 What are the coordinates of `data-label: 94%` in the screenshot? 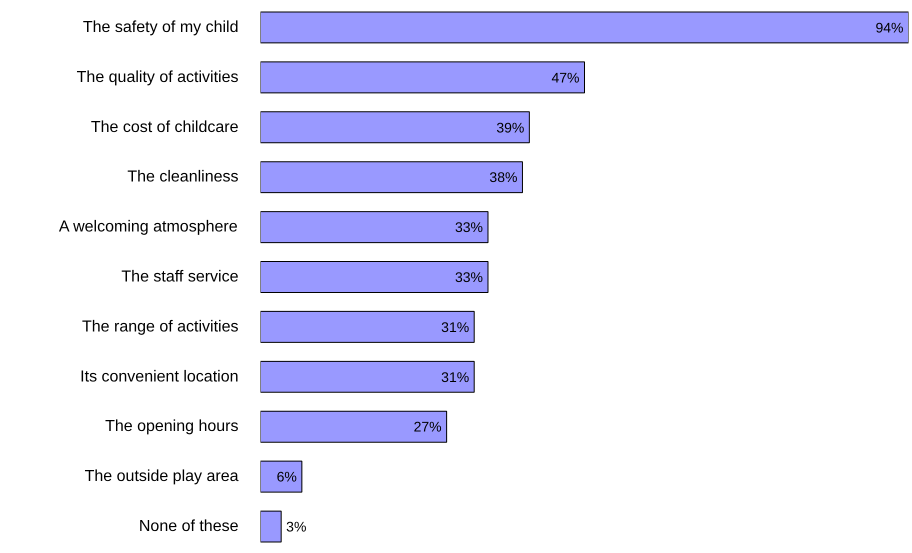 It's located at (889, 27).